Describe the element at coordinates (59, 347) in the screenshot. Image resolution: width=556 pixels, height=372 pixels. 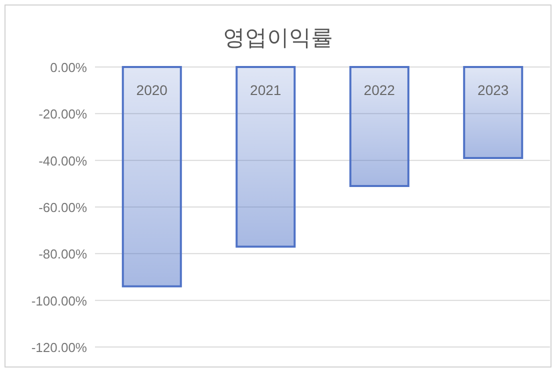
I see `y-tick-label: -120.00%` at that location.